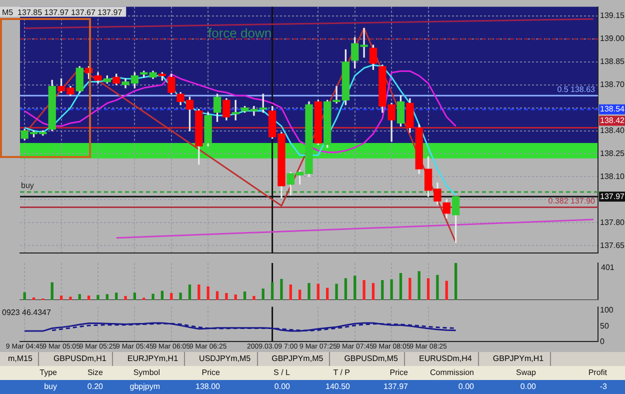 This screenshot has width=625, height=394. What do you see at coordinates (597, 372) in the screenshot?
I see `category-label: Profit` at bounding box center [597, 372].